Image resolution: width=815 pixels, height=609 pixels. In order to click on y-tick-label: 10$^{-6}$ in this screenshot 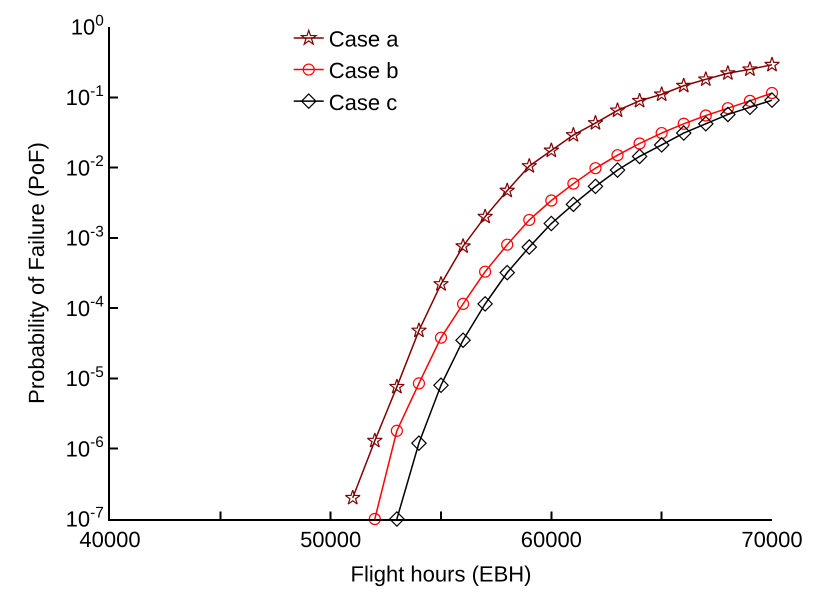, I will do `click(85, 448)`.